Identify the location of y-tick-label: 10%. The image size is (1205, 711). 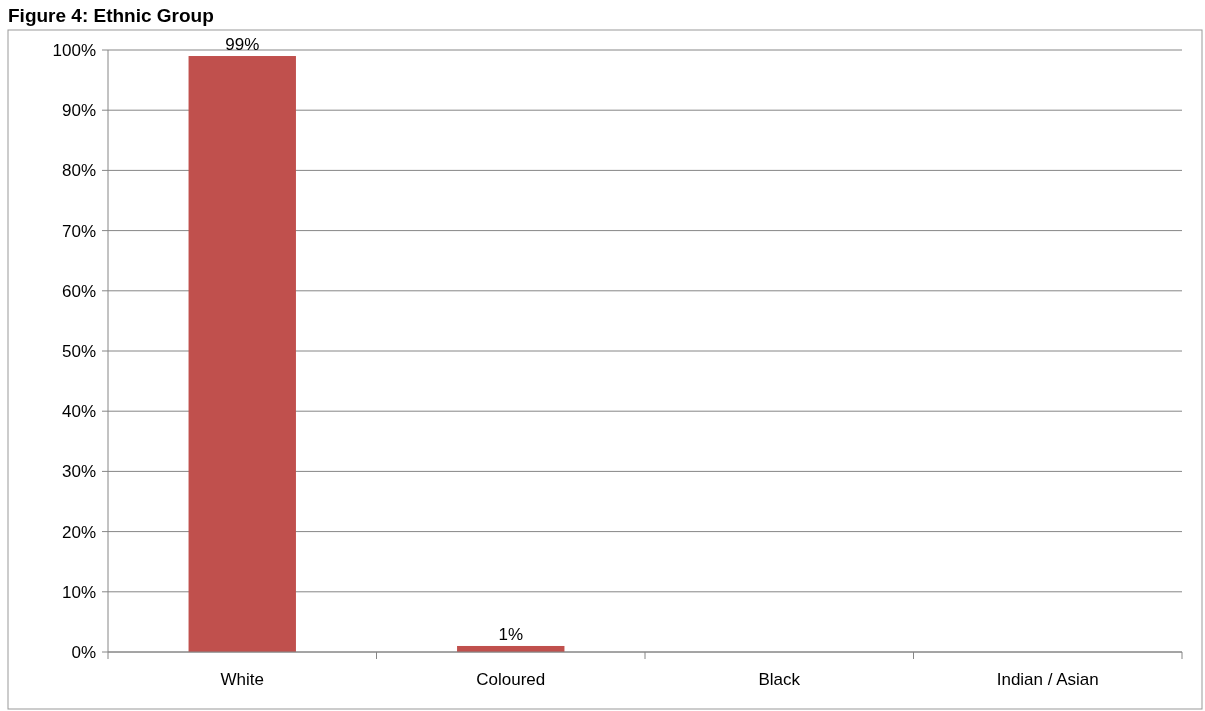
(78, 592).